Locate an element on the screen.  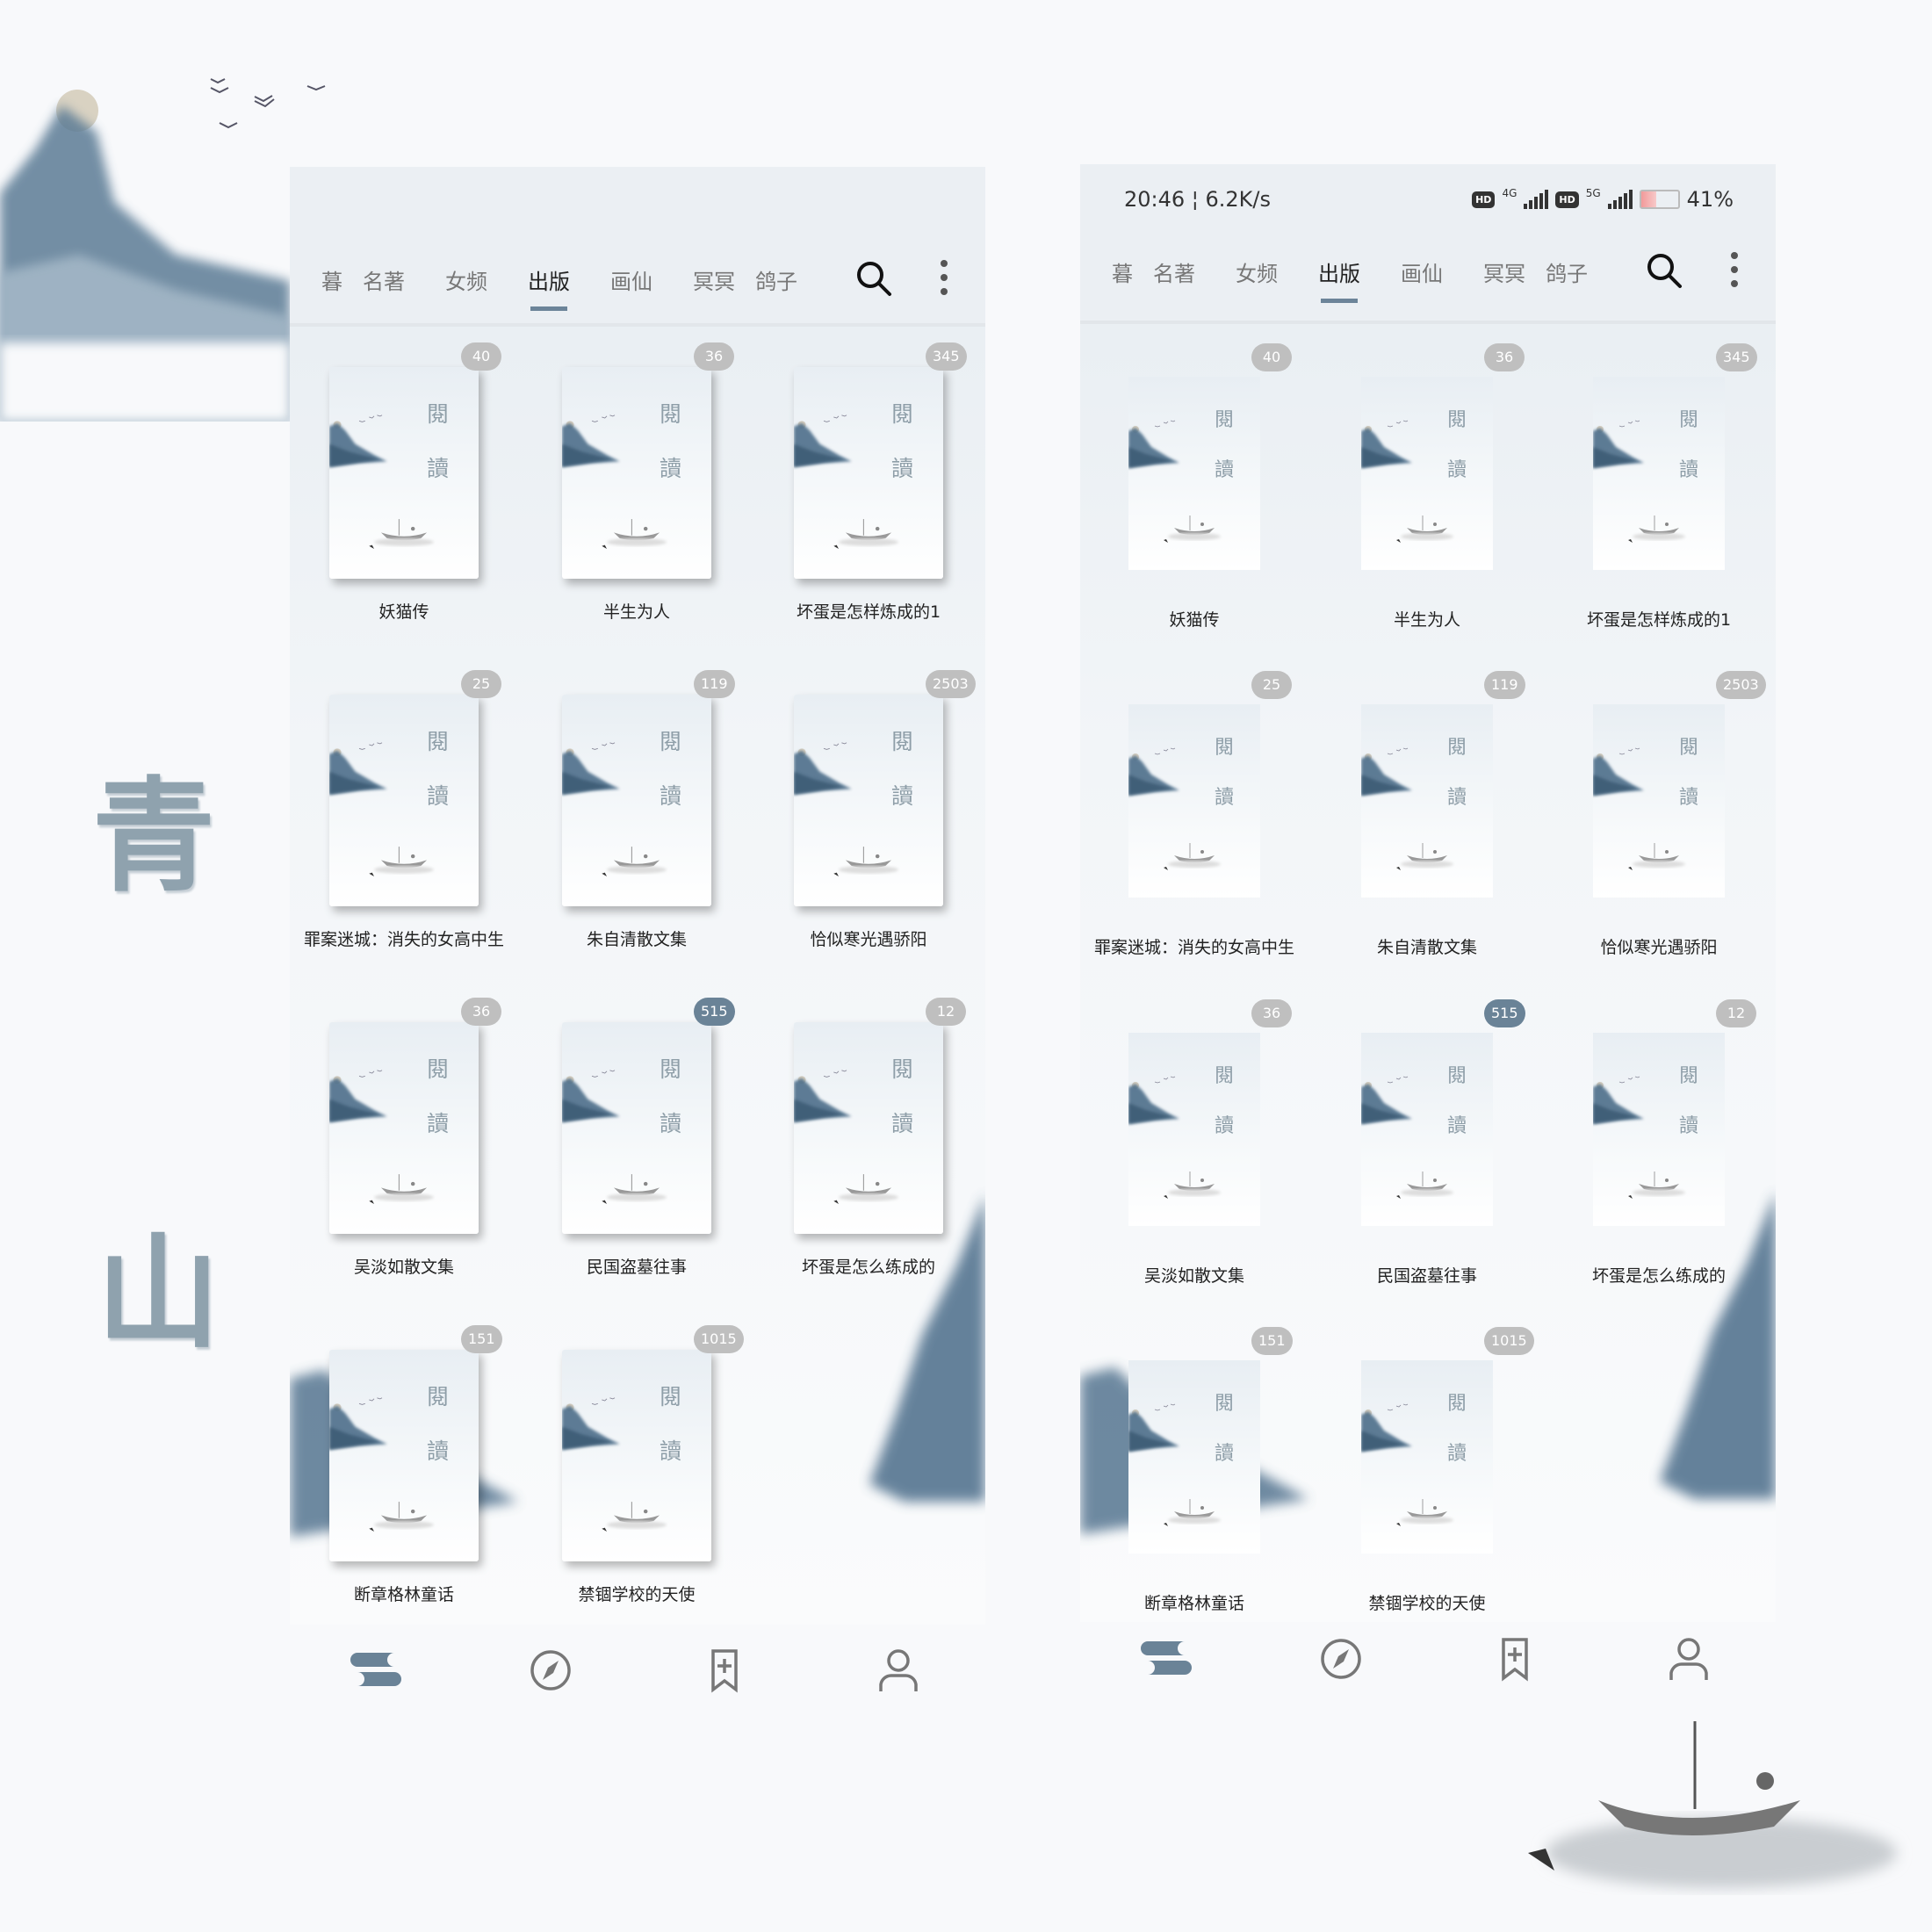
unread-count-badge: 119 is located at coordinates (1504, 685).